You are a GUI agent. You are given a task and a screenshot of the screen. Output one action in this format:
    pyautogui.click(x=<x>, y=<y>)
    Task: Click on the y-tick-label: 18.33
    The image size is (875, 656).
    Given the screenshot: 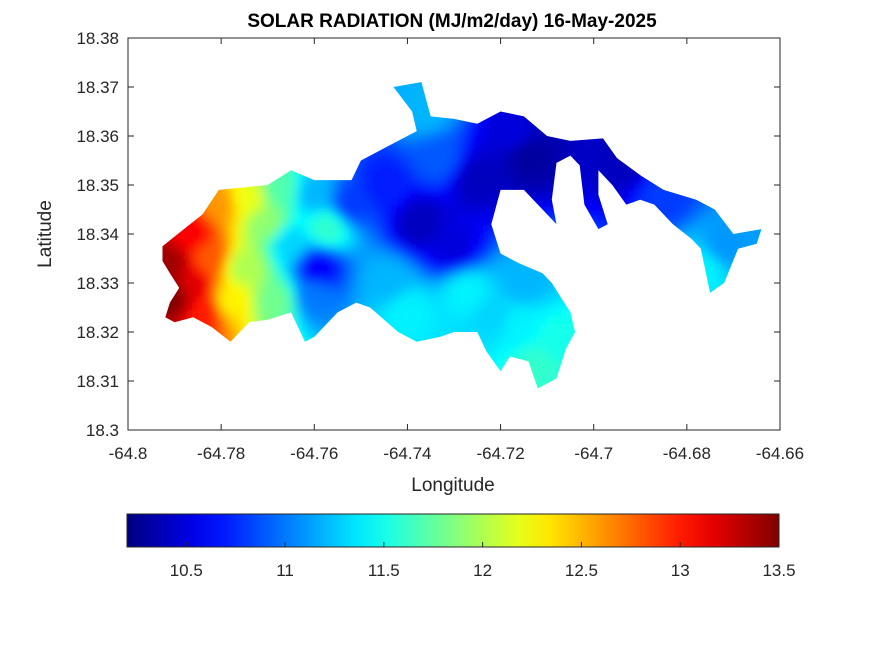 What is the action you would take?
    pyautogui.click(x=97, y=283)
    